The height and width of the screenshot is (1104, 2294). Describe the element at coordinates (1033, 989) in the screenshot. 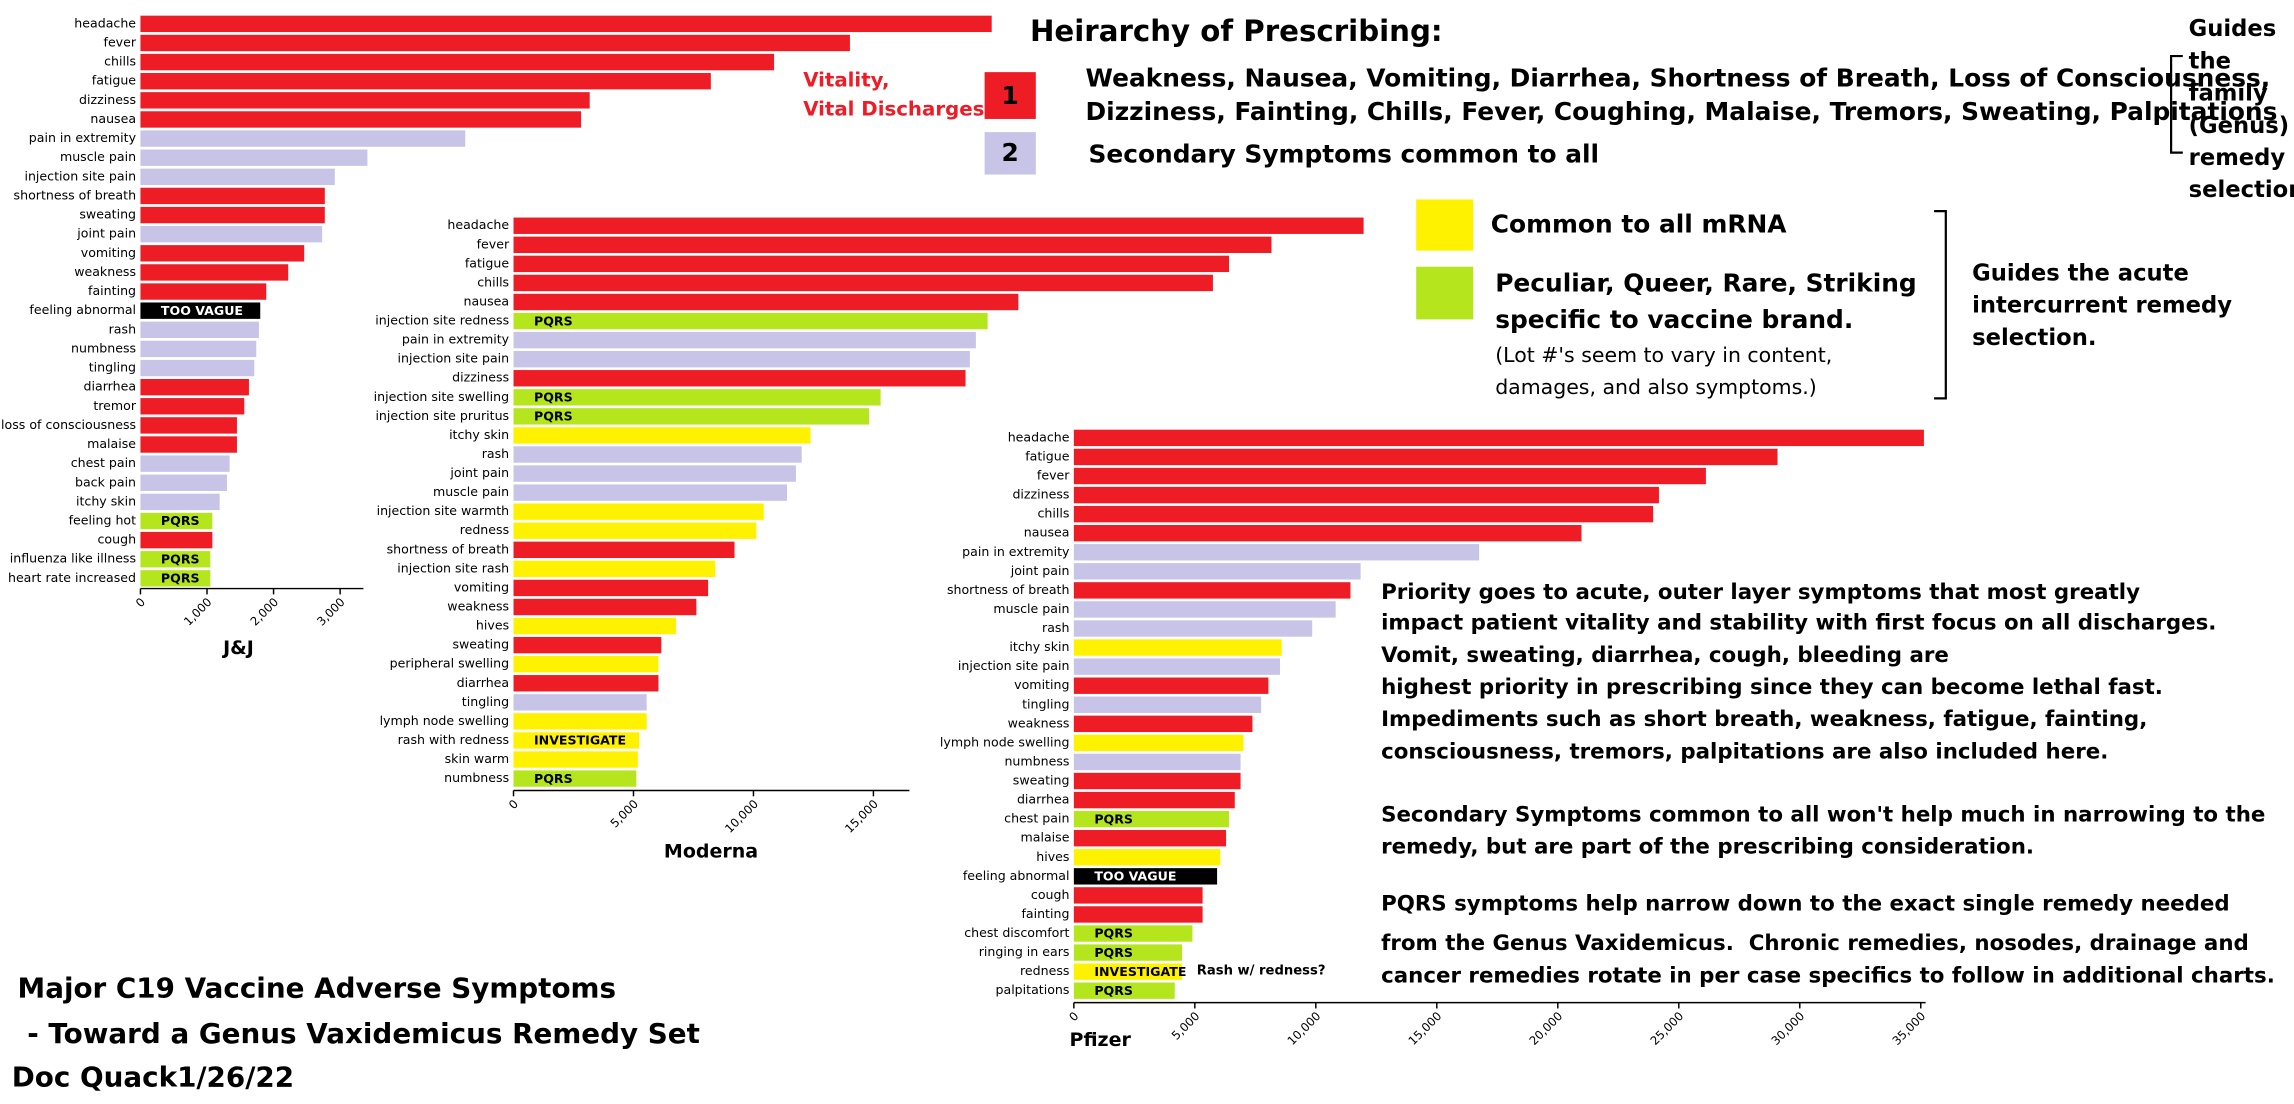

I see `category-label: palpitations` at that location.